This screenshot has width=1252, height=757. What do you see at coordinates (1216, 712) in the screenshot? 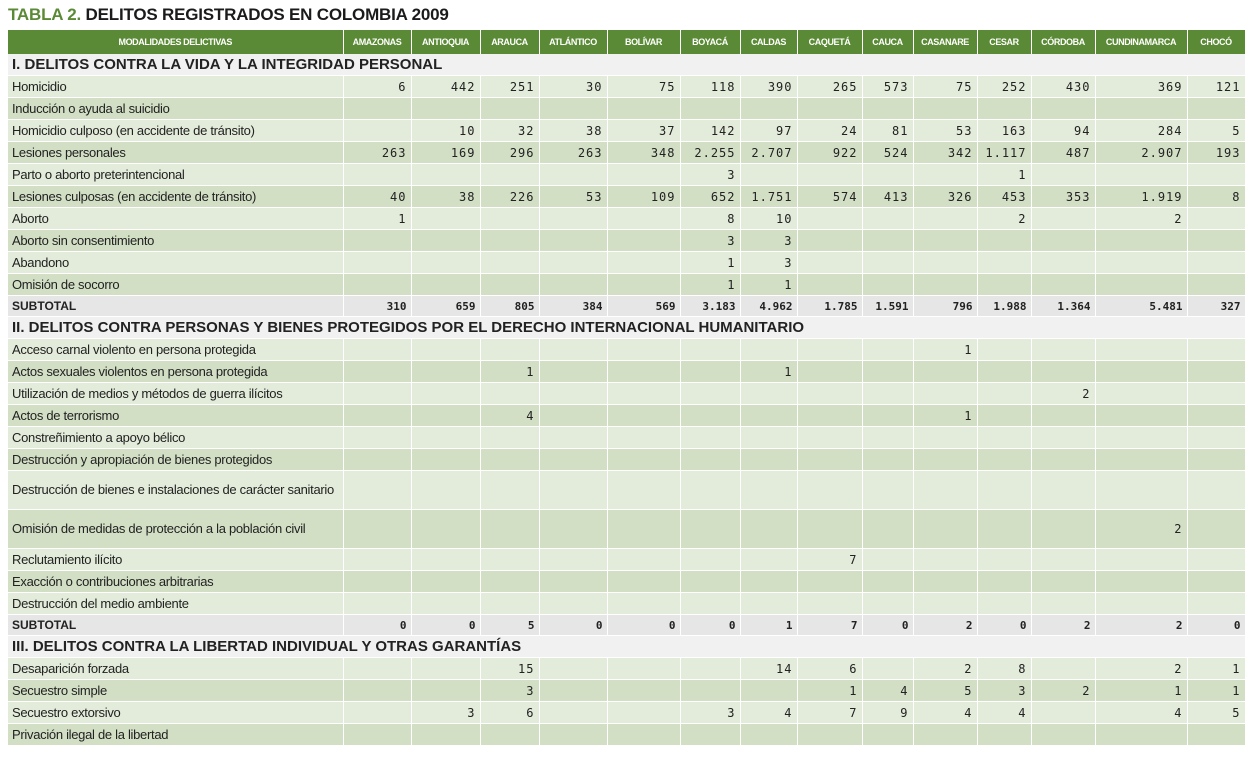
I see `cell-value: 5` at bounding box center [1216, 712].